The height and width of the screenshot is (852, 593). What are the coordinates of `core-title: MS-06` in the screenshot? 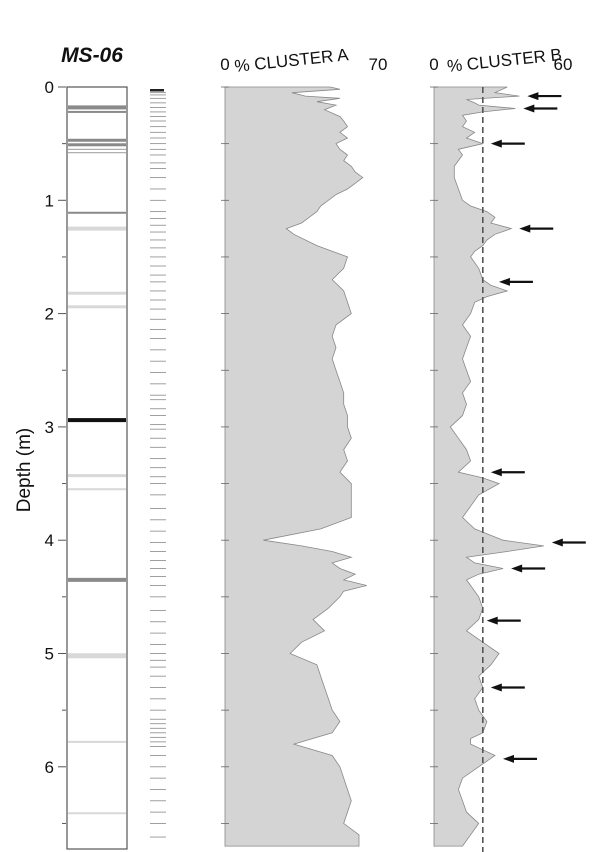 It's located at (92, 55).